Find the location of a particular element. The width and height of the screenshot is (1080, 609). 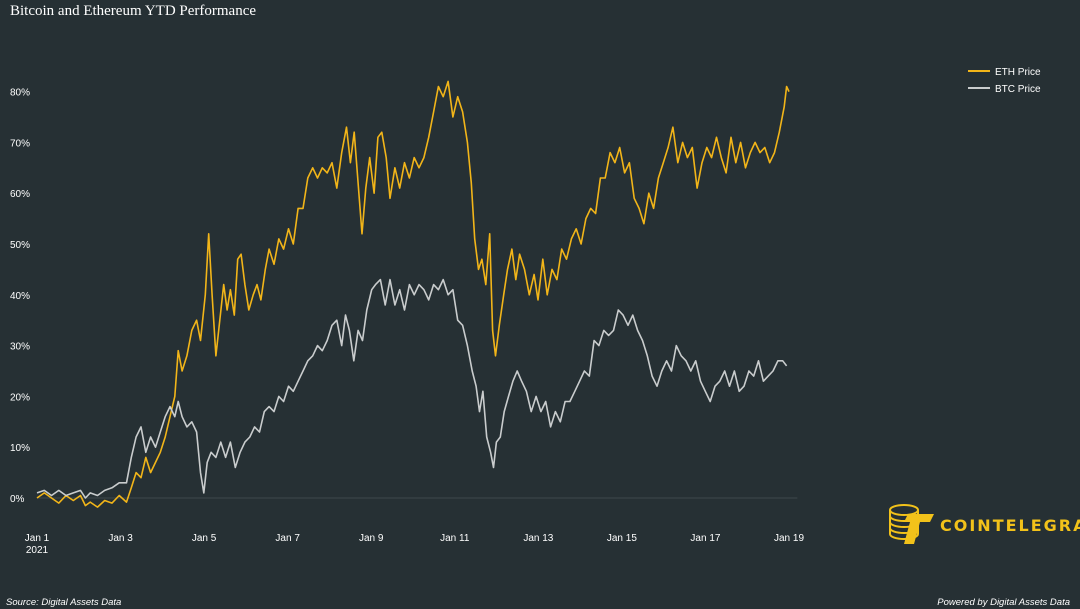

x-tick-sublabel: 2021 is located at coordinates (37, 550).